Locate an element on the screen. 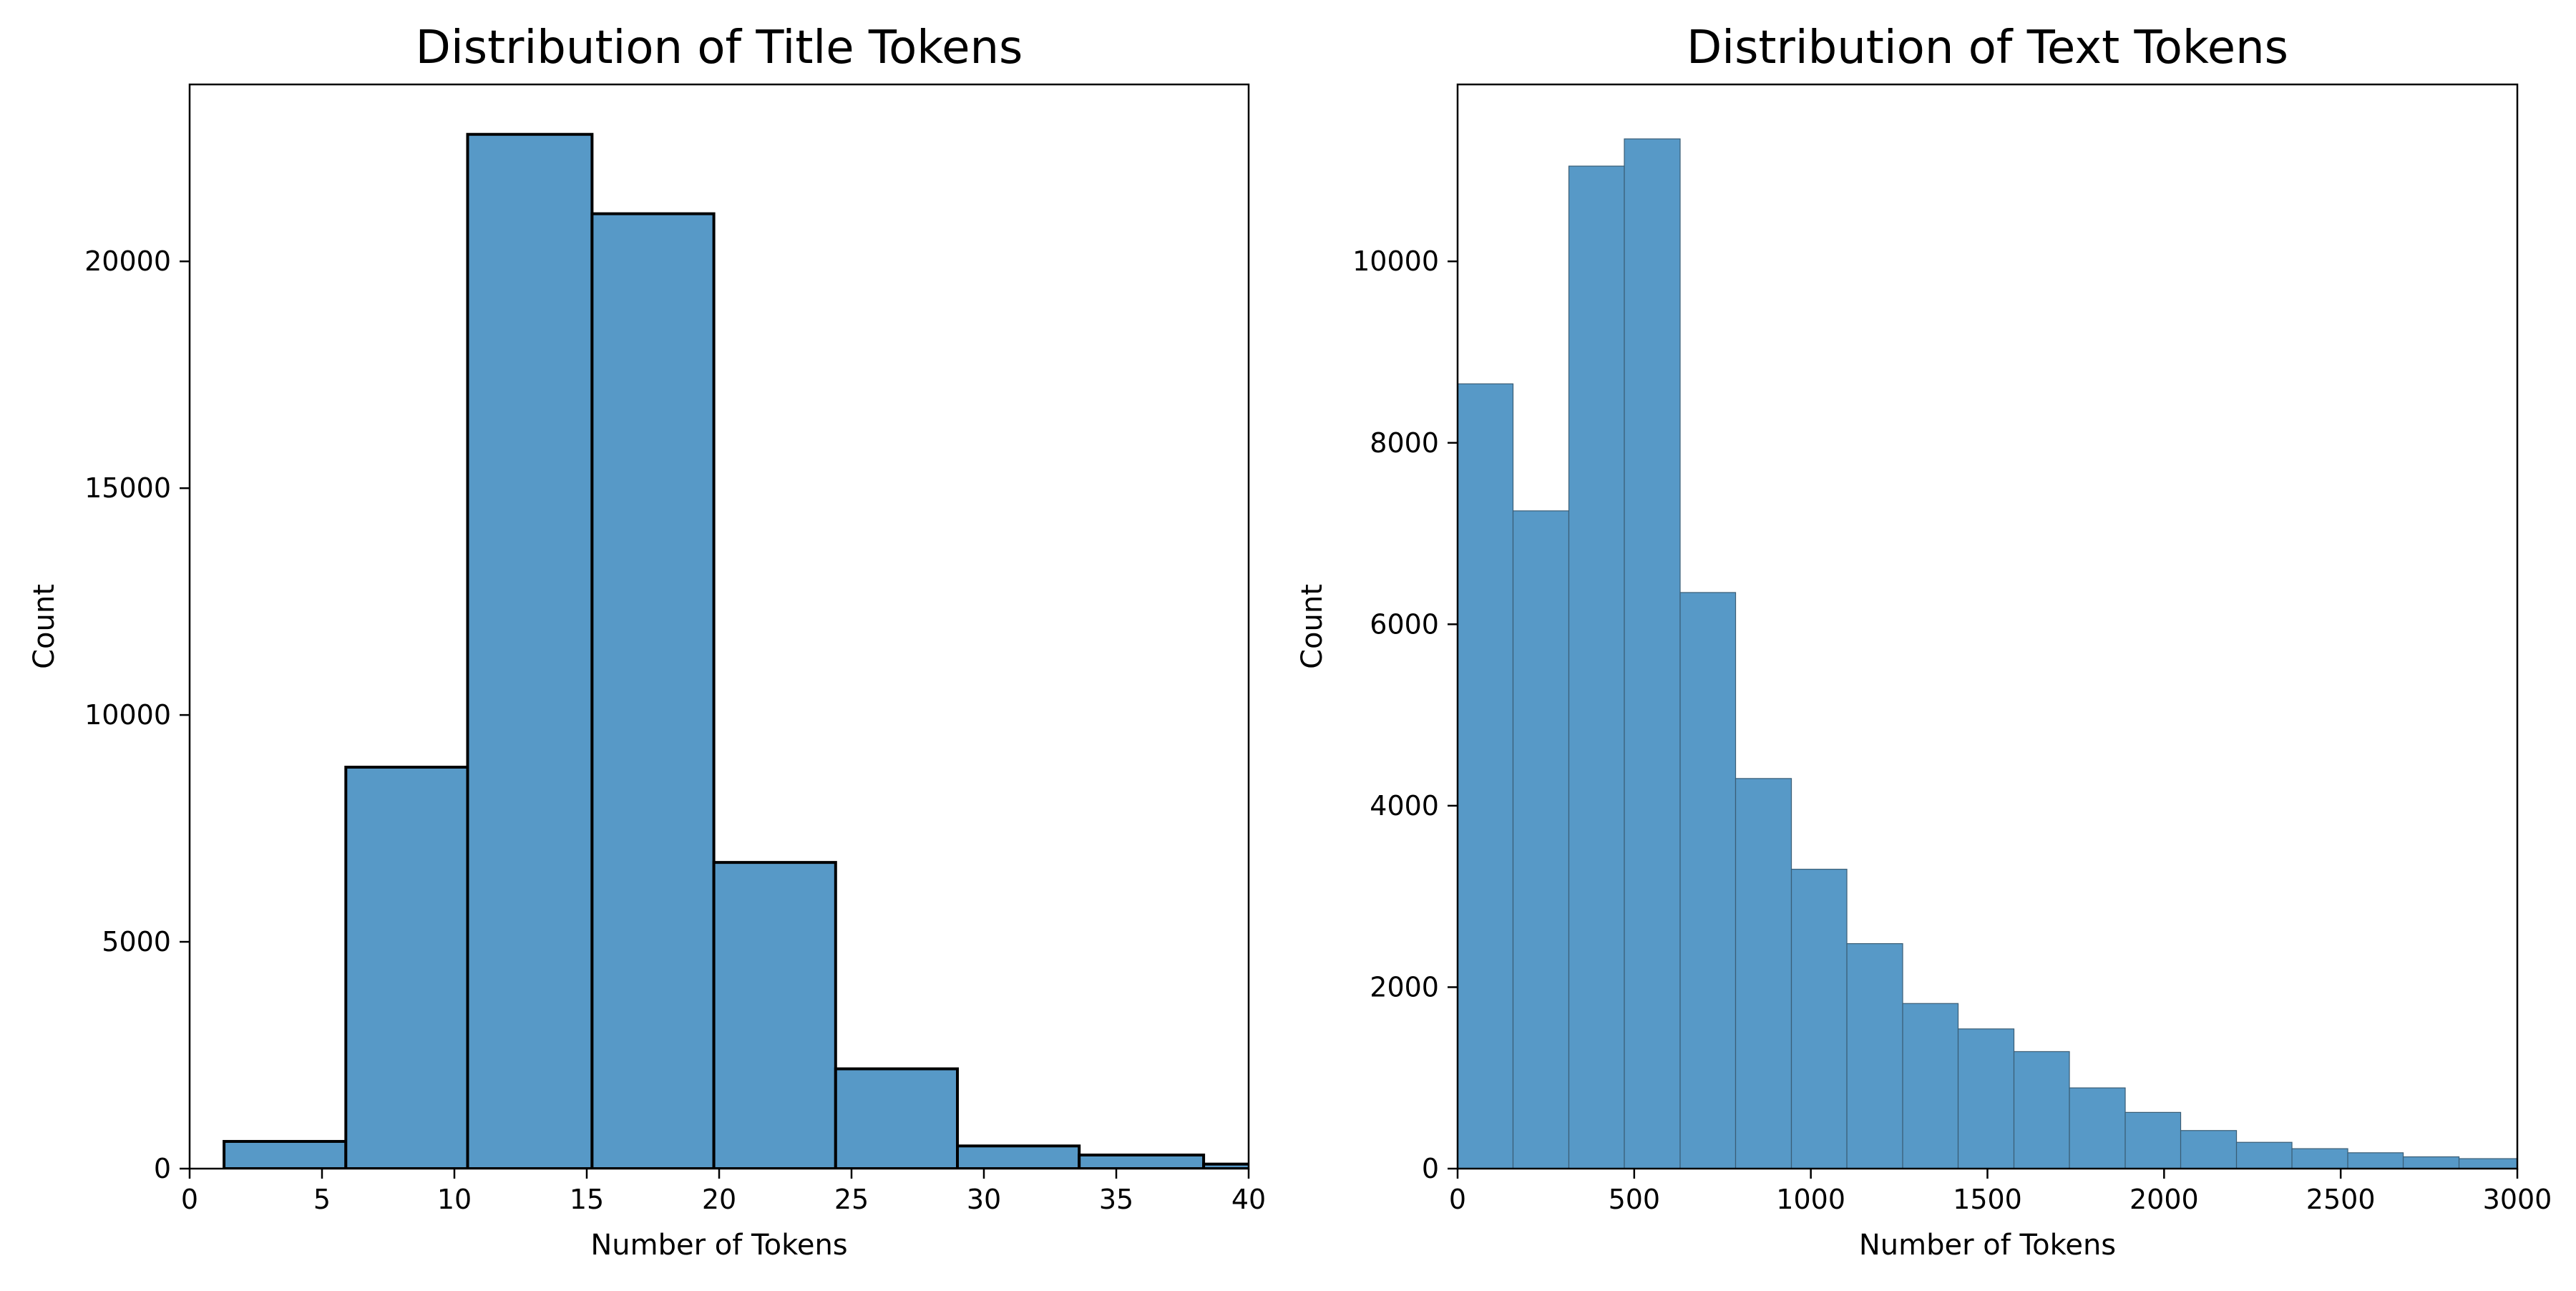  x-tick-label: 5 is located at coordinates (322, 1199).